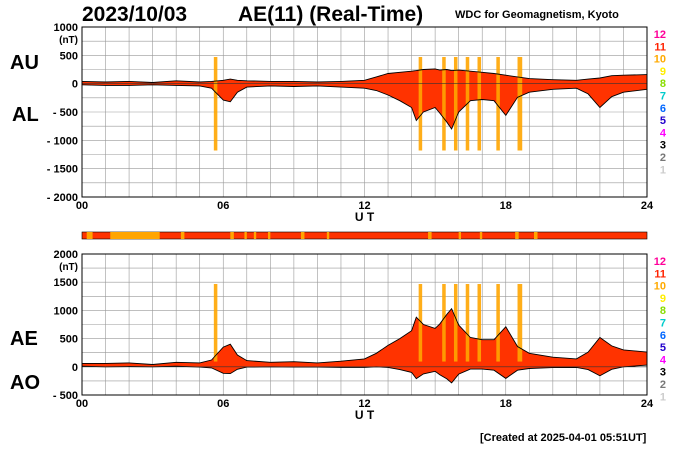 Image resolution: width=700 pixels, height=450 pixels. I want to click on panel2-ytick-label: 1500, so click(66, 283).